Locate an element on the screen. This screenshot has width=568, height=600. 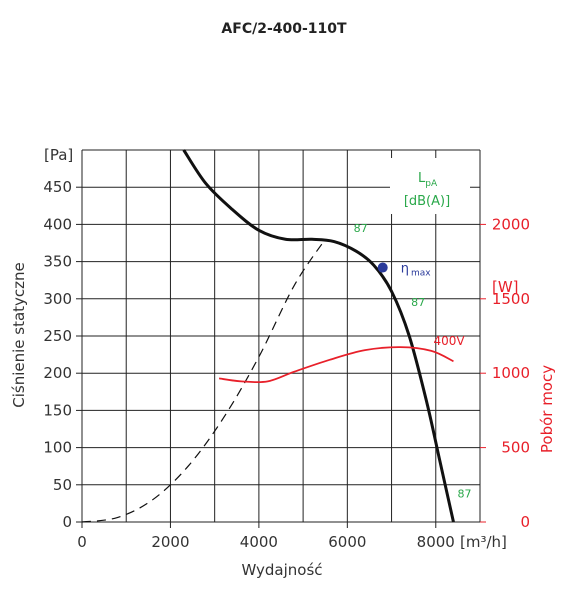
legend-box-title: LpA is located at coordinates (428, 180).